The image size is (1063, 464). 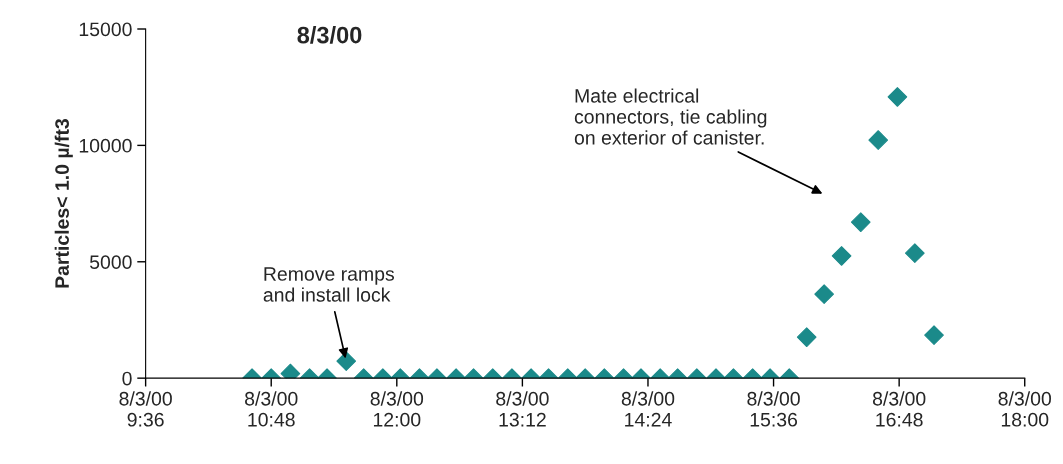 What do you see at coordinates (105, 145) in the screenshot?
I see `y-tick-label: 10000` at bounding box center [105, 145].